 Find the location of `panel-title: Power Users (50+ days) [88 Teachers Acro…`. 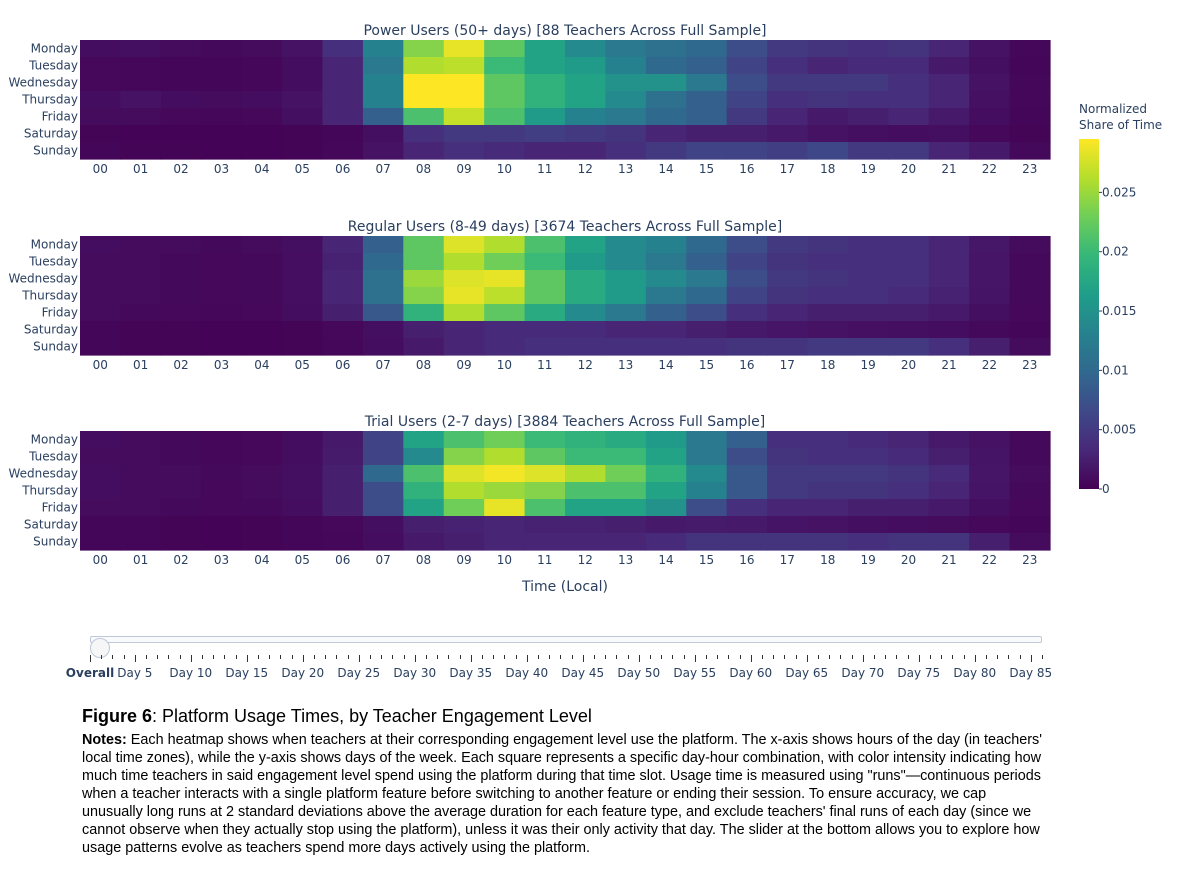

panel-title: Power Users (50+ days) [88 Teachers Acro… is located at coordinates (564, 31).